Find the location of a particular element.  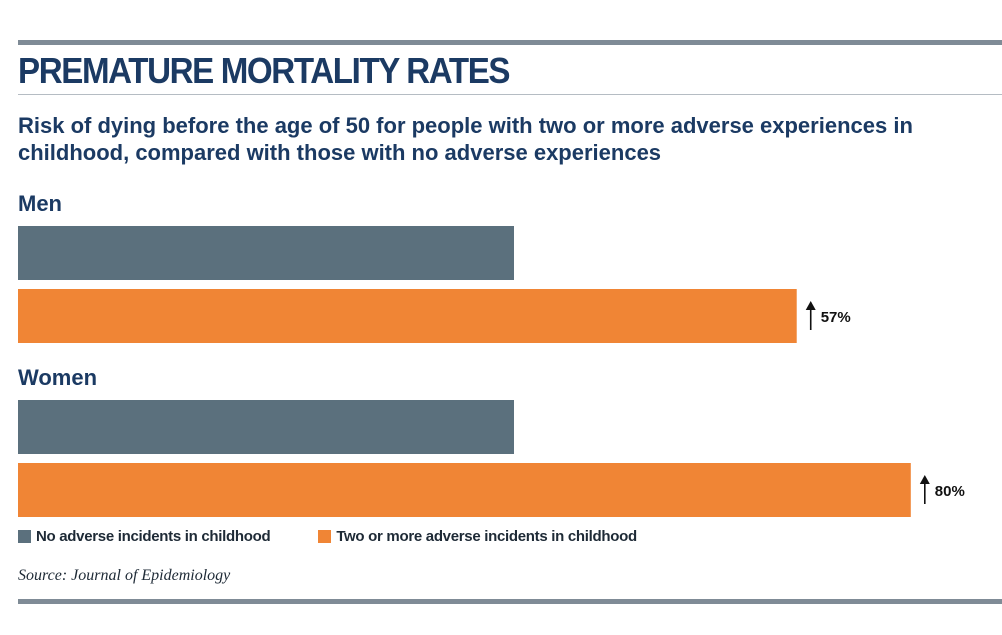

title-divider is located at coordinates (510, 94).